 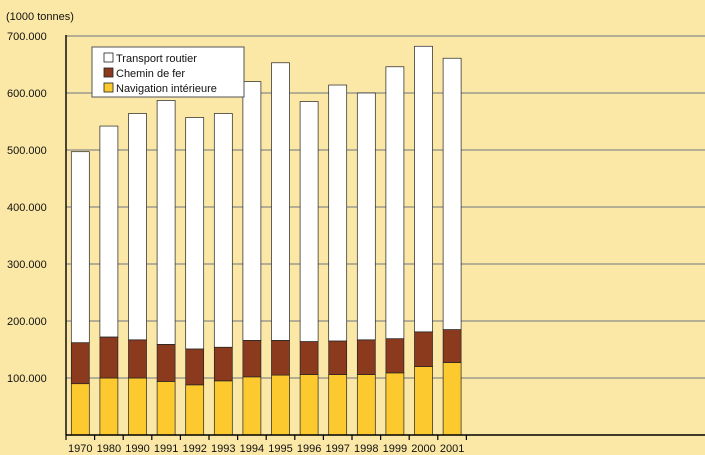 What do you see at coordinates (27, 265) in the screenshot?
I see `y-tick-label: 300.000` at bounding box center [27, 265].